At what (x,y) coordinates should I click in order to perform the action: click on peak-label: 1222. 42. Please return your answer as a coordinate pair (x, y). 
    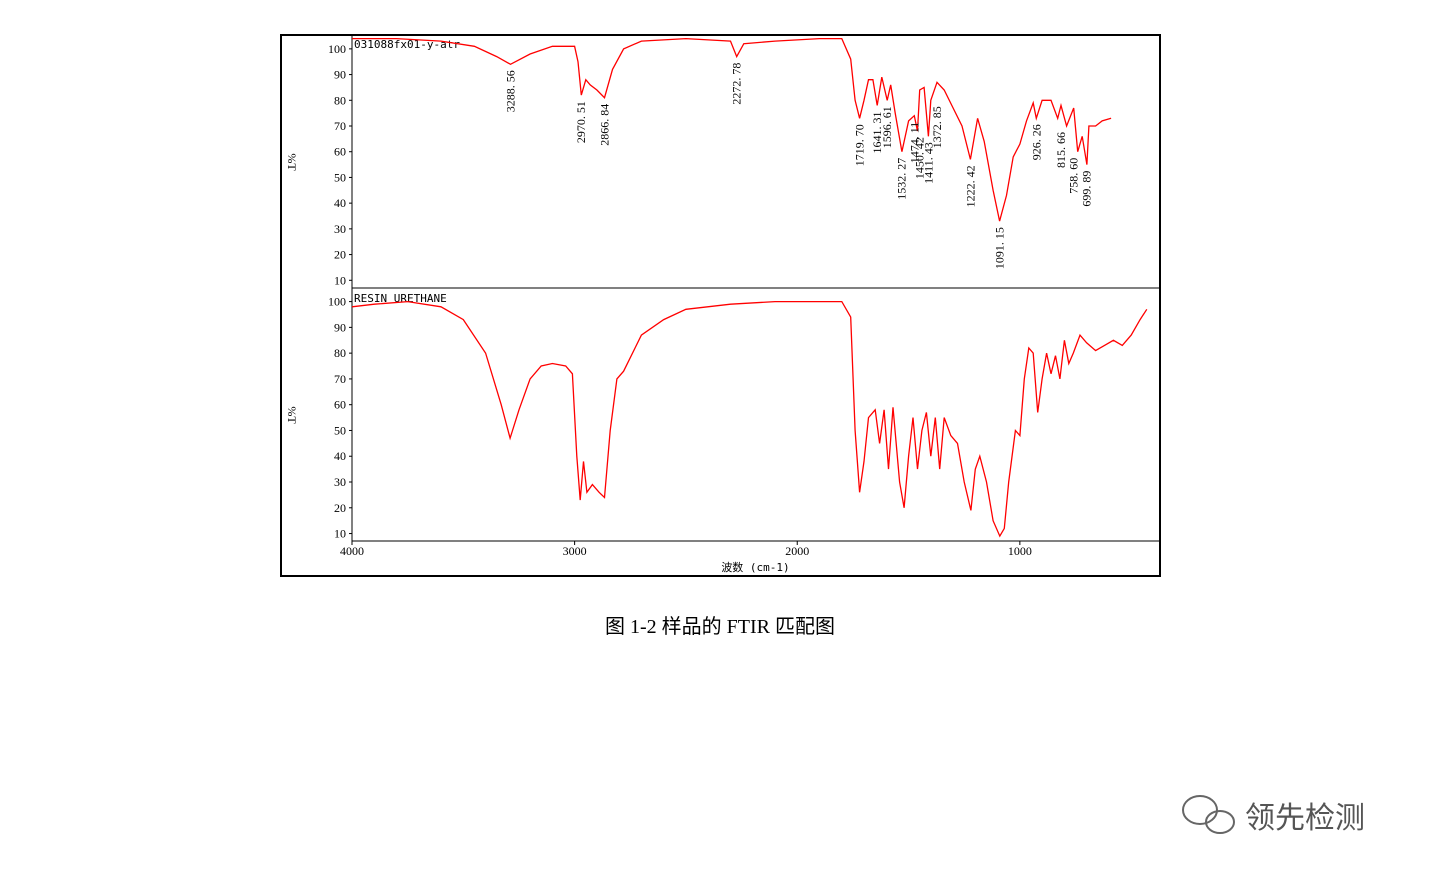
    Looking at the image, I should click on (970, 186).